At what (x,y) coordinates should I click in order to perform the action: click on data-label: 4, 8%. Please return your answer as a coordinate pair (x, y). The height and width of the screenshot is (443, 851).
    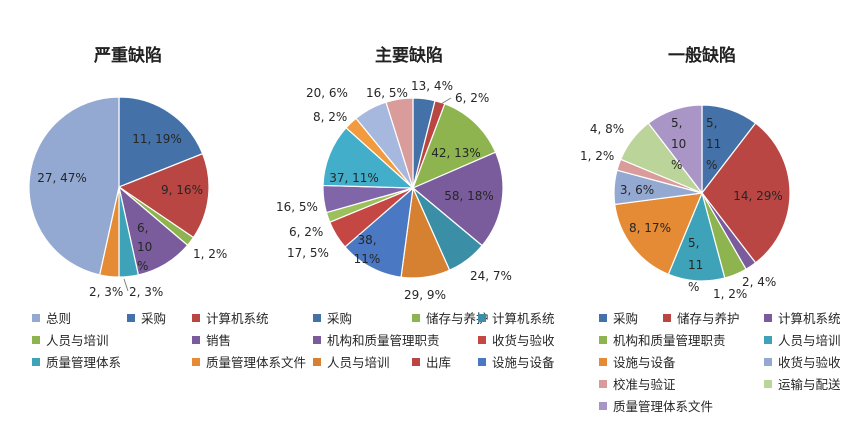
    Looking at the image, I should click on (607, 129).